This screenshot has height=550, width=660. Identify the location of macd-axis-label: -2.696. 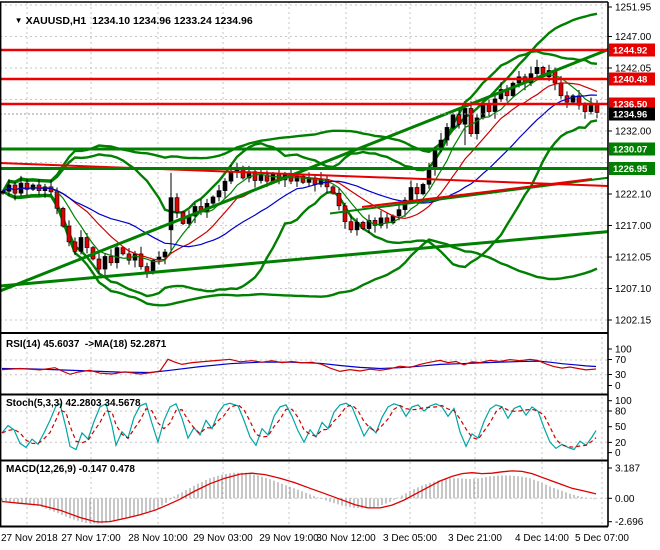
(629, 522).